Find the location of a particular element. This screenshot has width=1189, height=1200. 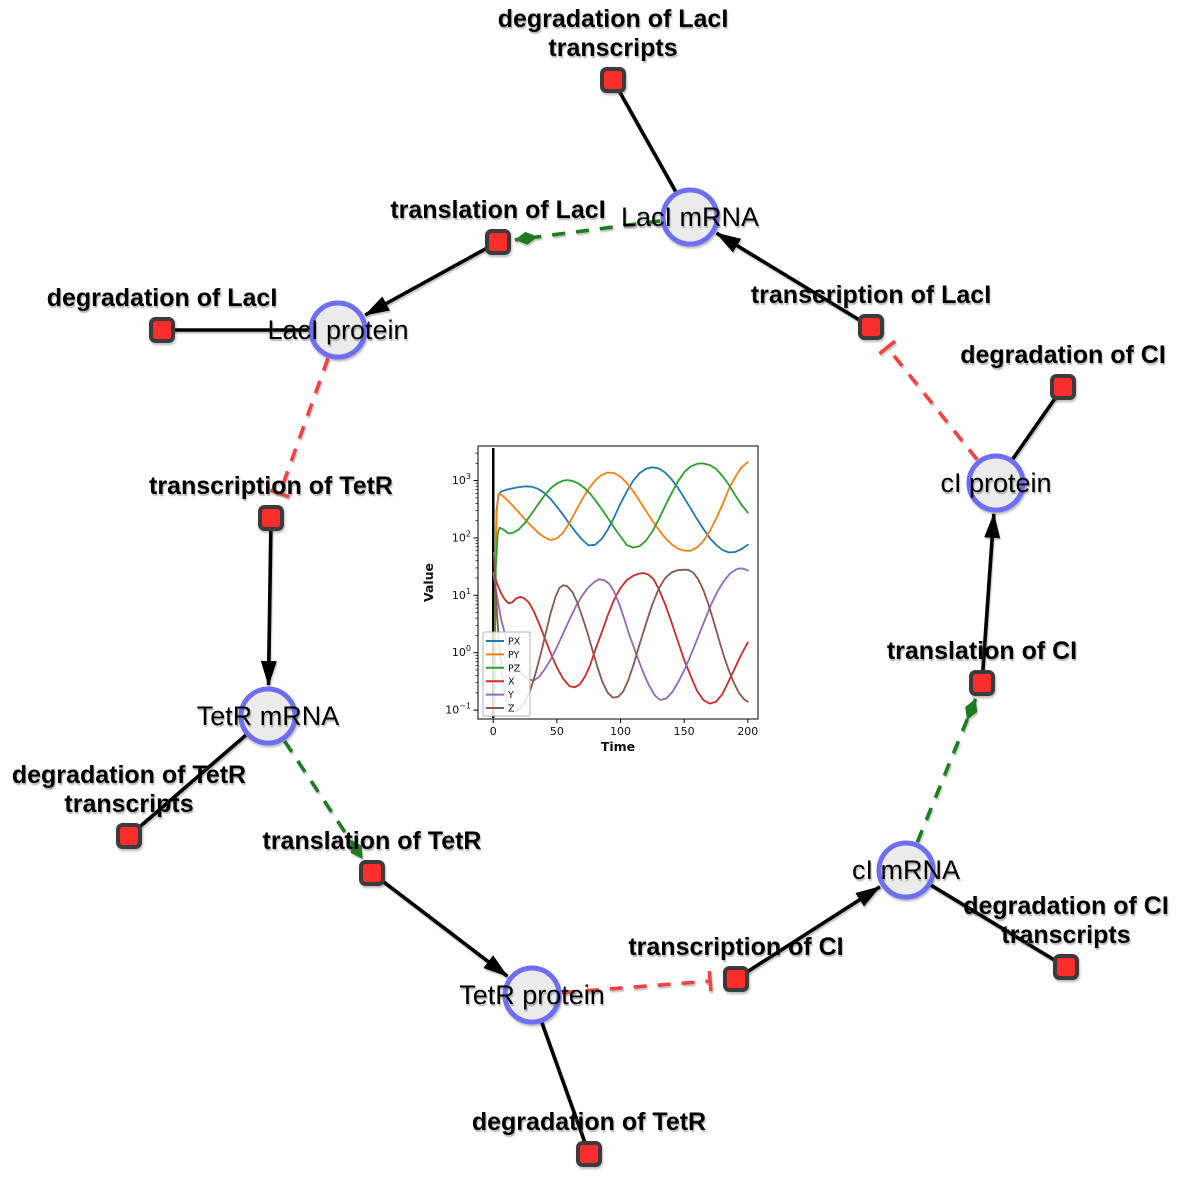

edge-tetr-mrna-deg-tetr-transcripts is located at coordinates (198, 776).